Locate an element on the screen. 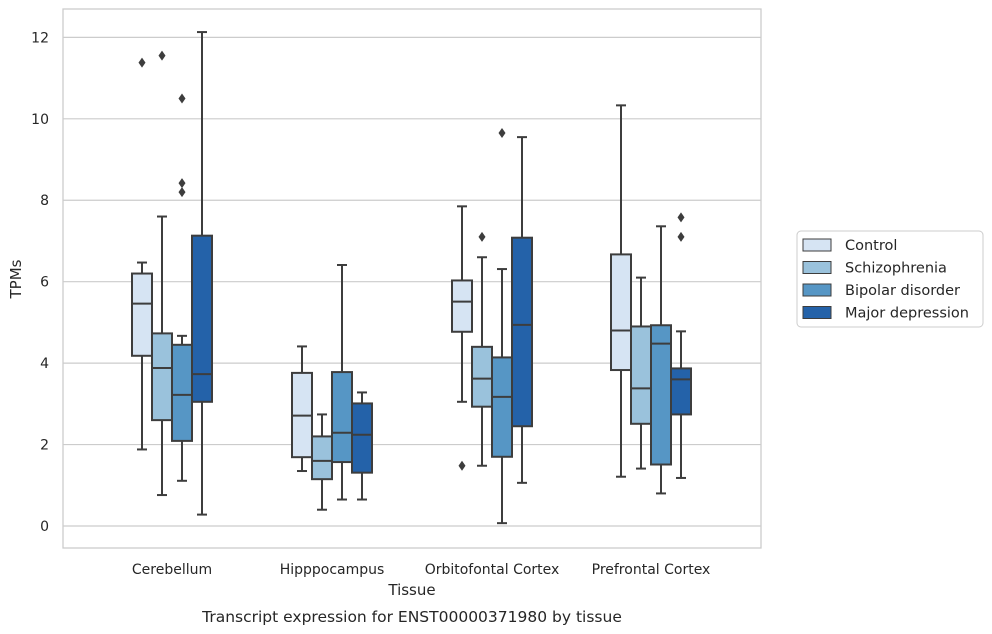 Image resolution: width=992 pixels, height=634 pixels. y-tick-label: 12 is located at coordinates (40, 38).